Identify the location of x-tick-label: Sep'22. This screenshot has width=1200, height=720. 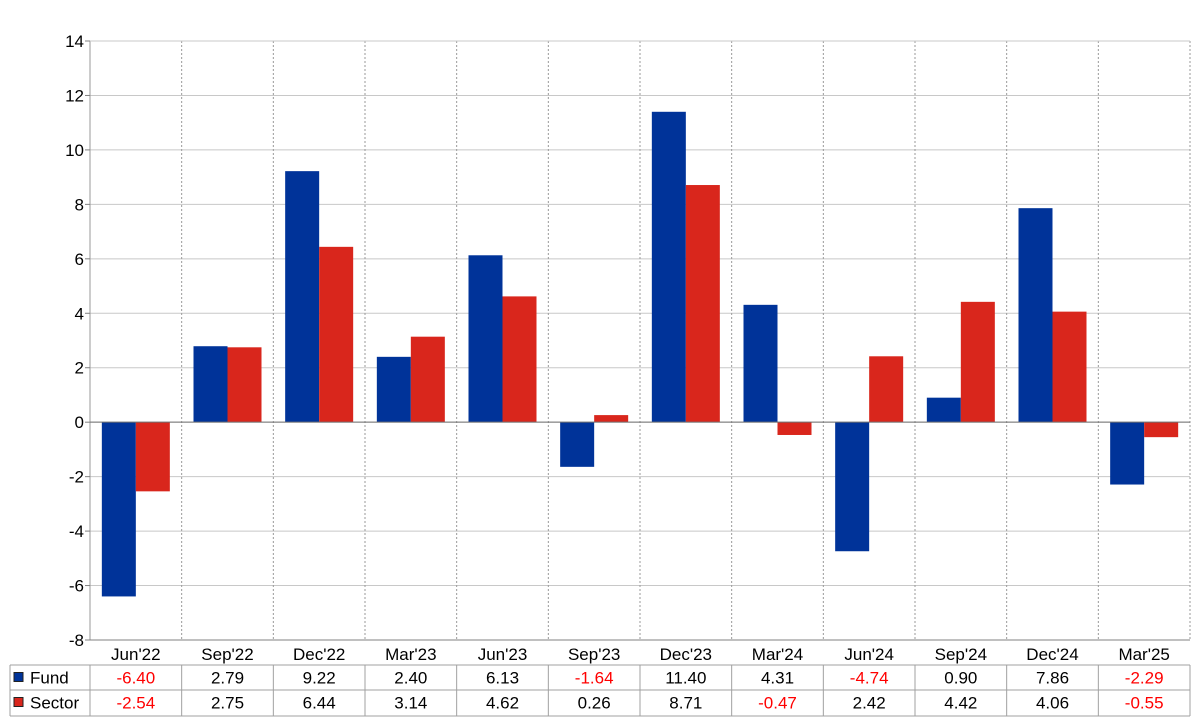
(227, 654).